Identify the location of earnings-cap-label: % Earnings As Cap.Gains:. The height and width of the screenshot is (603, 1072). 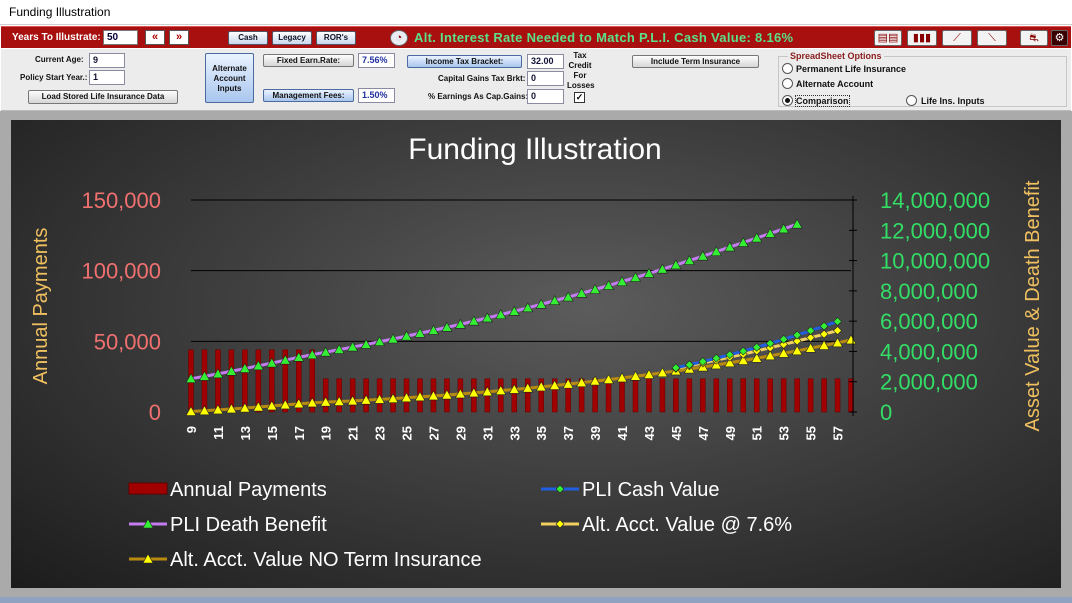
(478, 96).